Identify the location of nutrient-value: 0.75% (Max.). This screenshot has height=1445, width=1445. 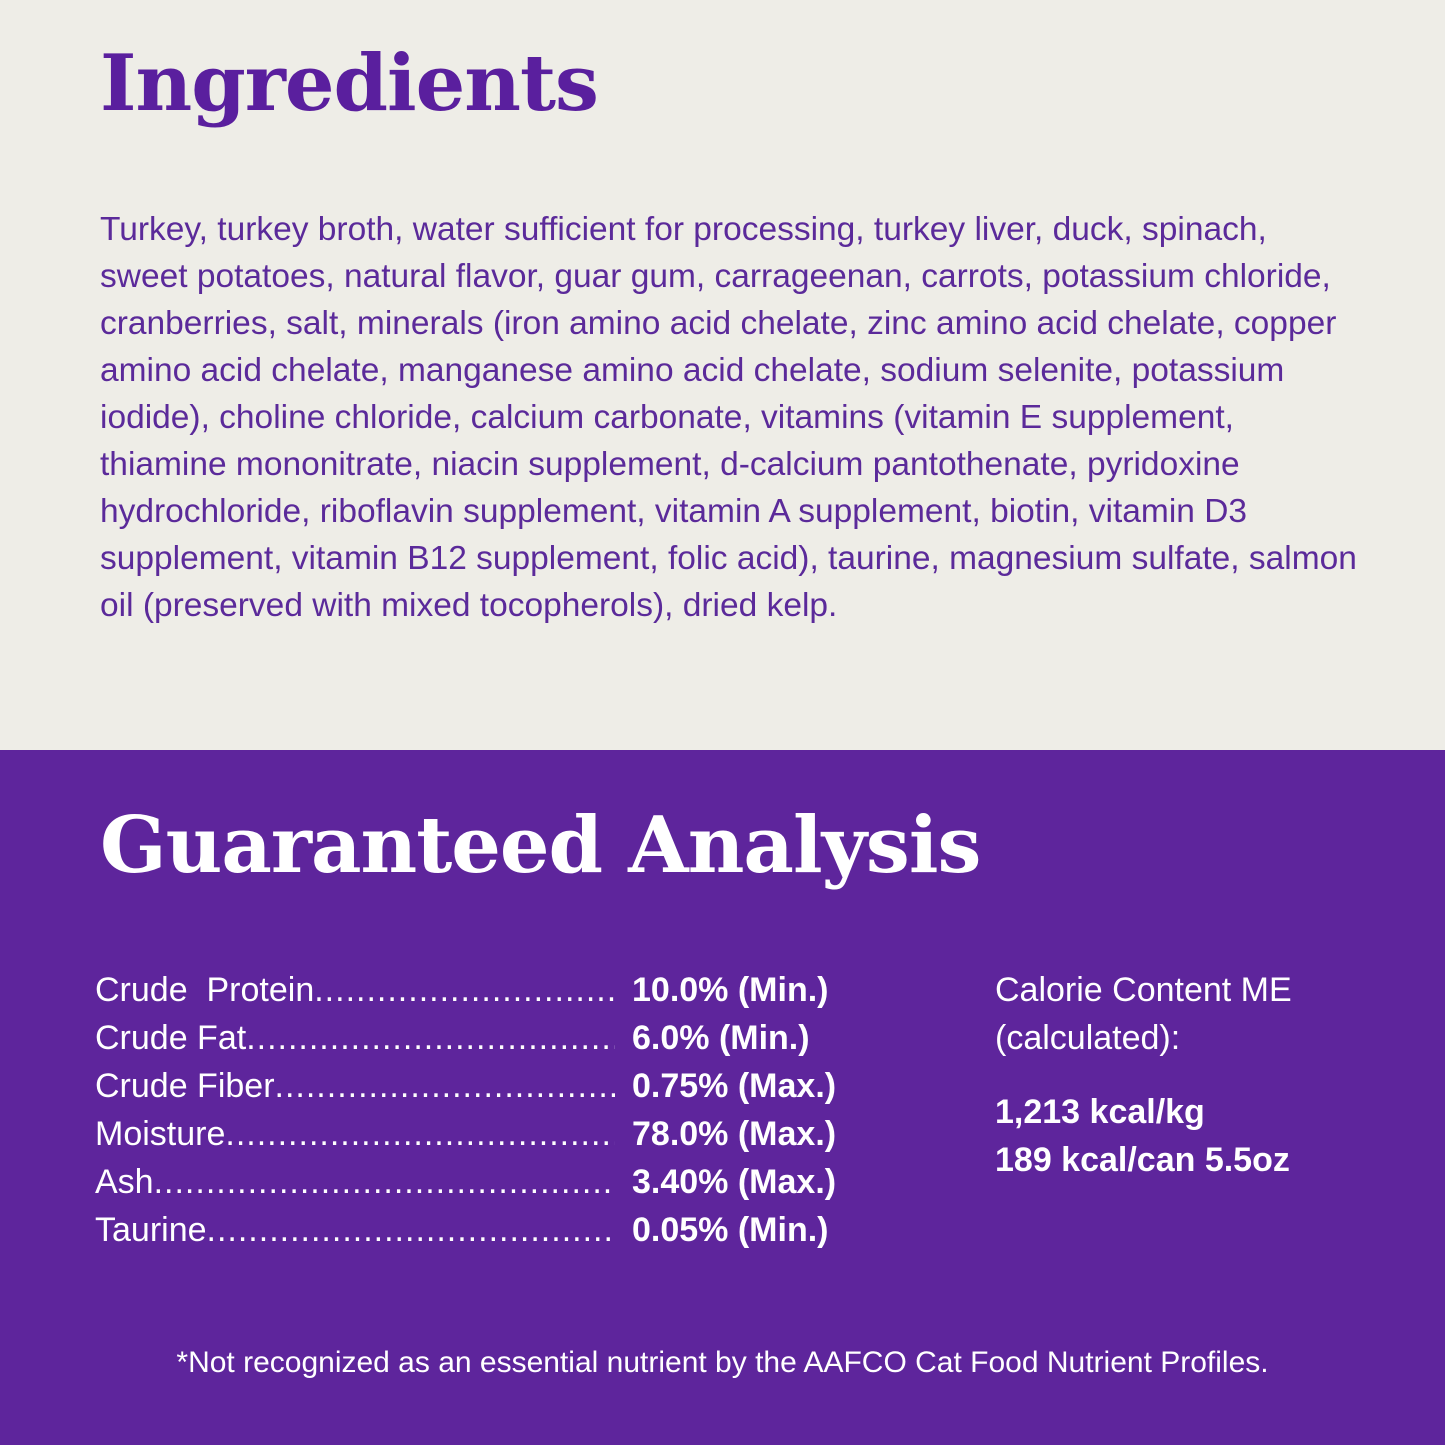
(734, 1085).